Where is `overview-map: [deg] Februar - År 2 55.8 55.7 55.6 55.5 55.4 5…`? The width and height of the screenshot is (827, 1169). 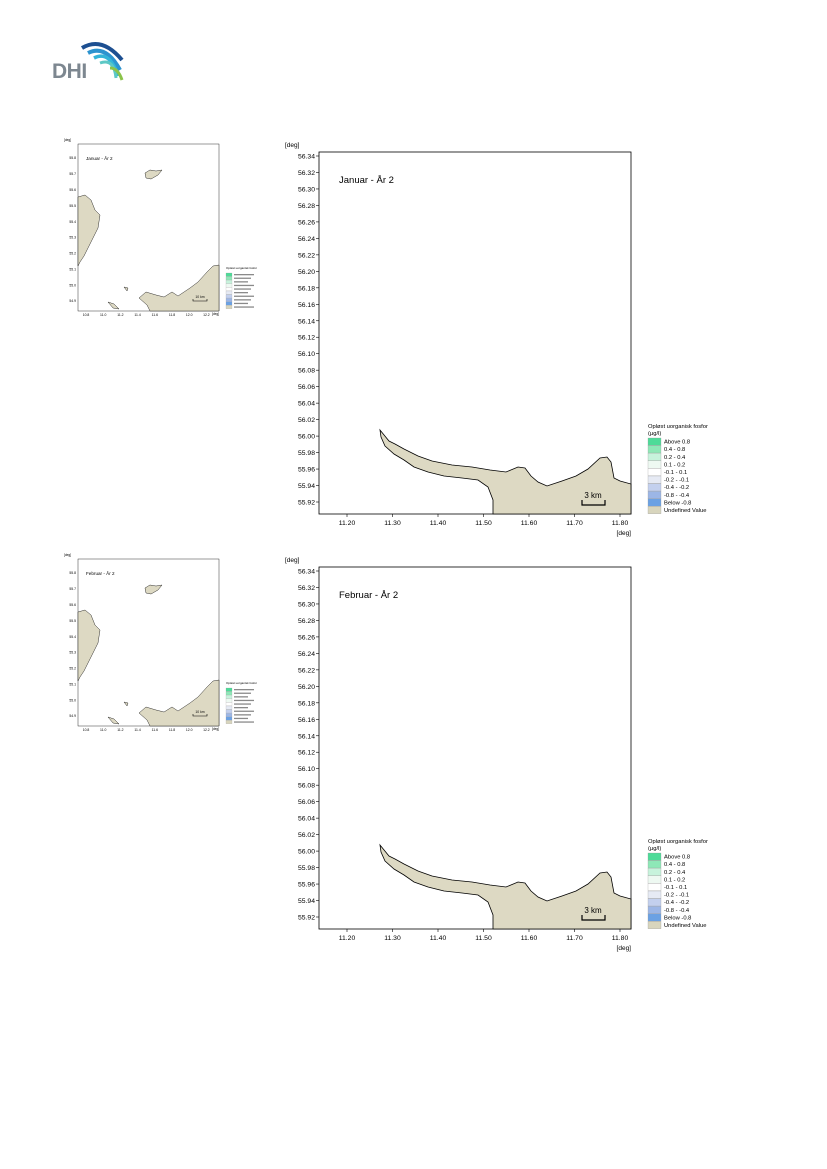
overview-map: [deg] Februar - År 2 55.8 55.7 55.6 55.5 55.4 5… is located at coordinates (160, 642).